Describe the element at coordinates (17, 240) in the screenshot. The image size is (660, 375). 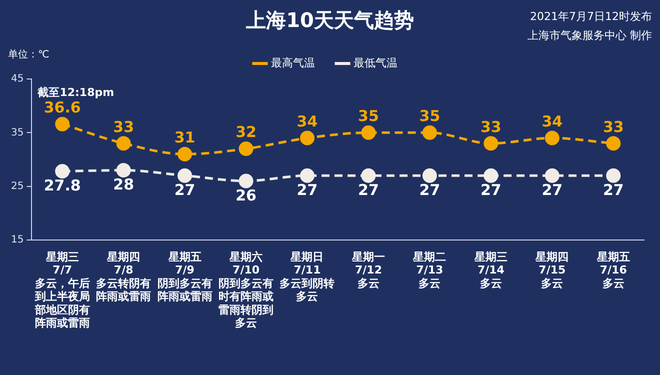
I see `y-tick-label: 15` at that location.